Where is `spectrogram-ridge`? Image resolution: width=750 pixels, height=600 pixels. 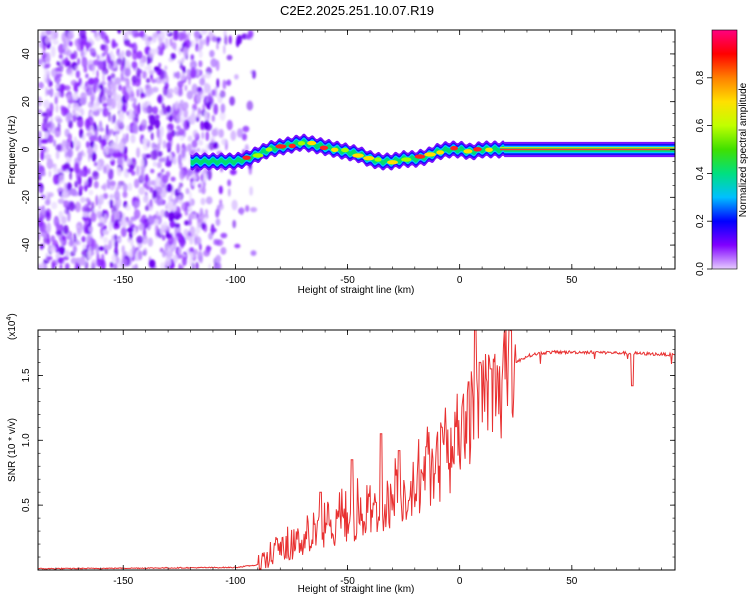
spectrogram-ridge is located at coordinates (432, 152).